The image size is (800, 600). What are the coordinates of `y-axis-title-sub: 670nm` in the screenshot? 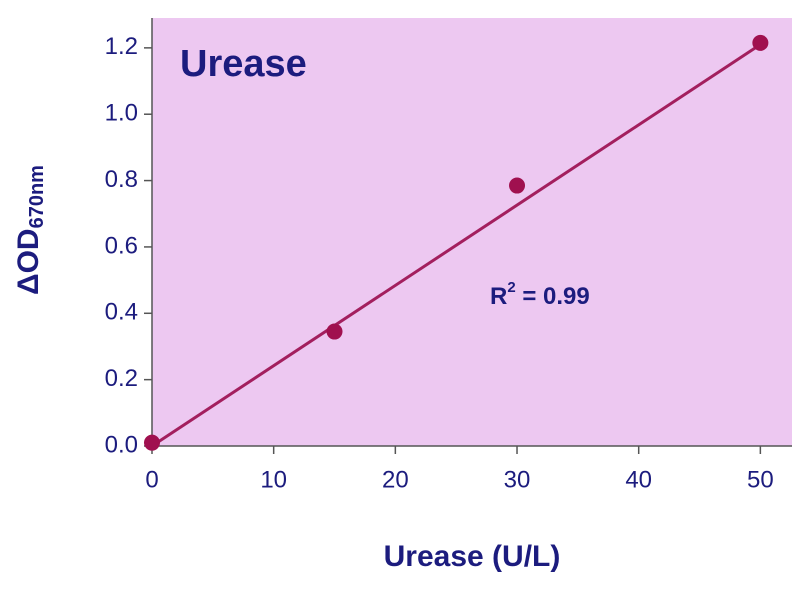 It's located at (37, 196).